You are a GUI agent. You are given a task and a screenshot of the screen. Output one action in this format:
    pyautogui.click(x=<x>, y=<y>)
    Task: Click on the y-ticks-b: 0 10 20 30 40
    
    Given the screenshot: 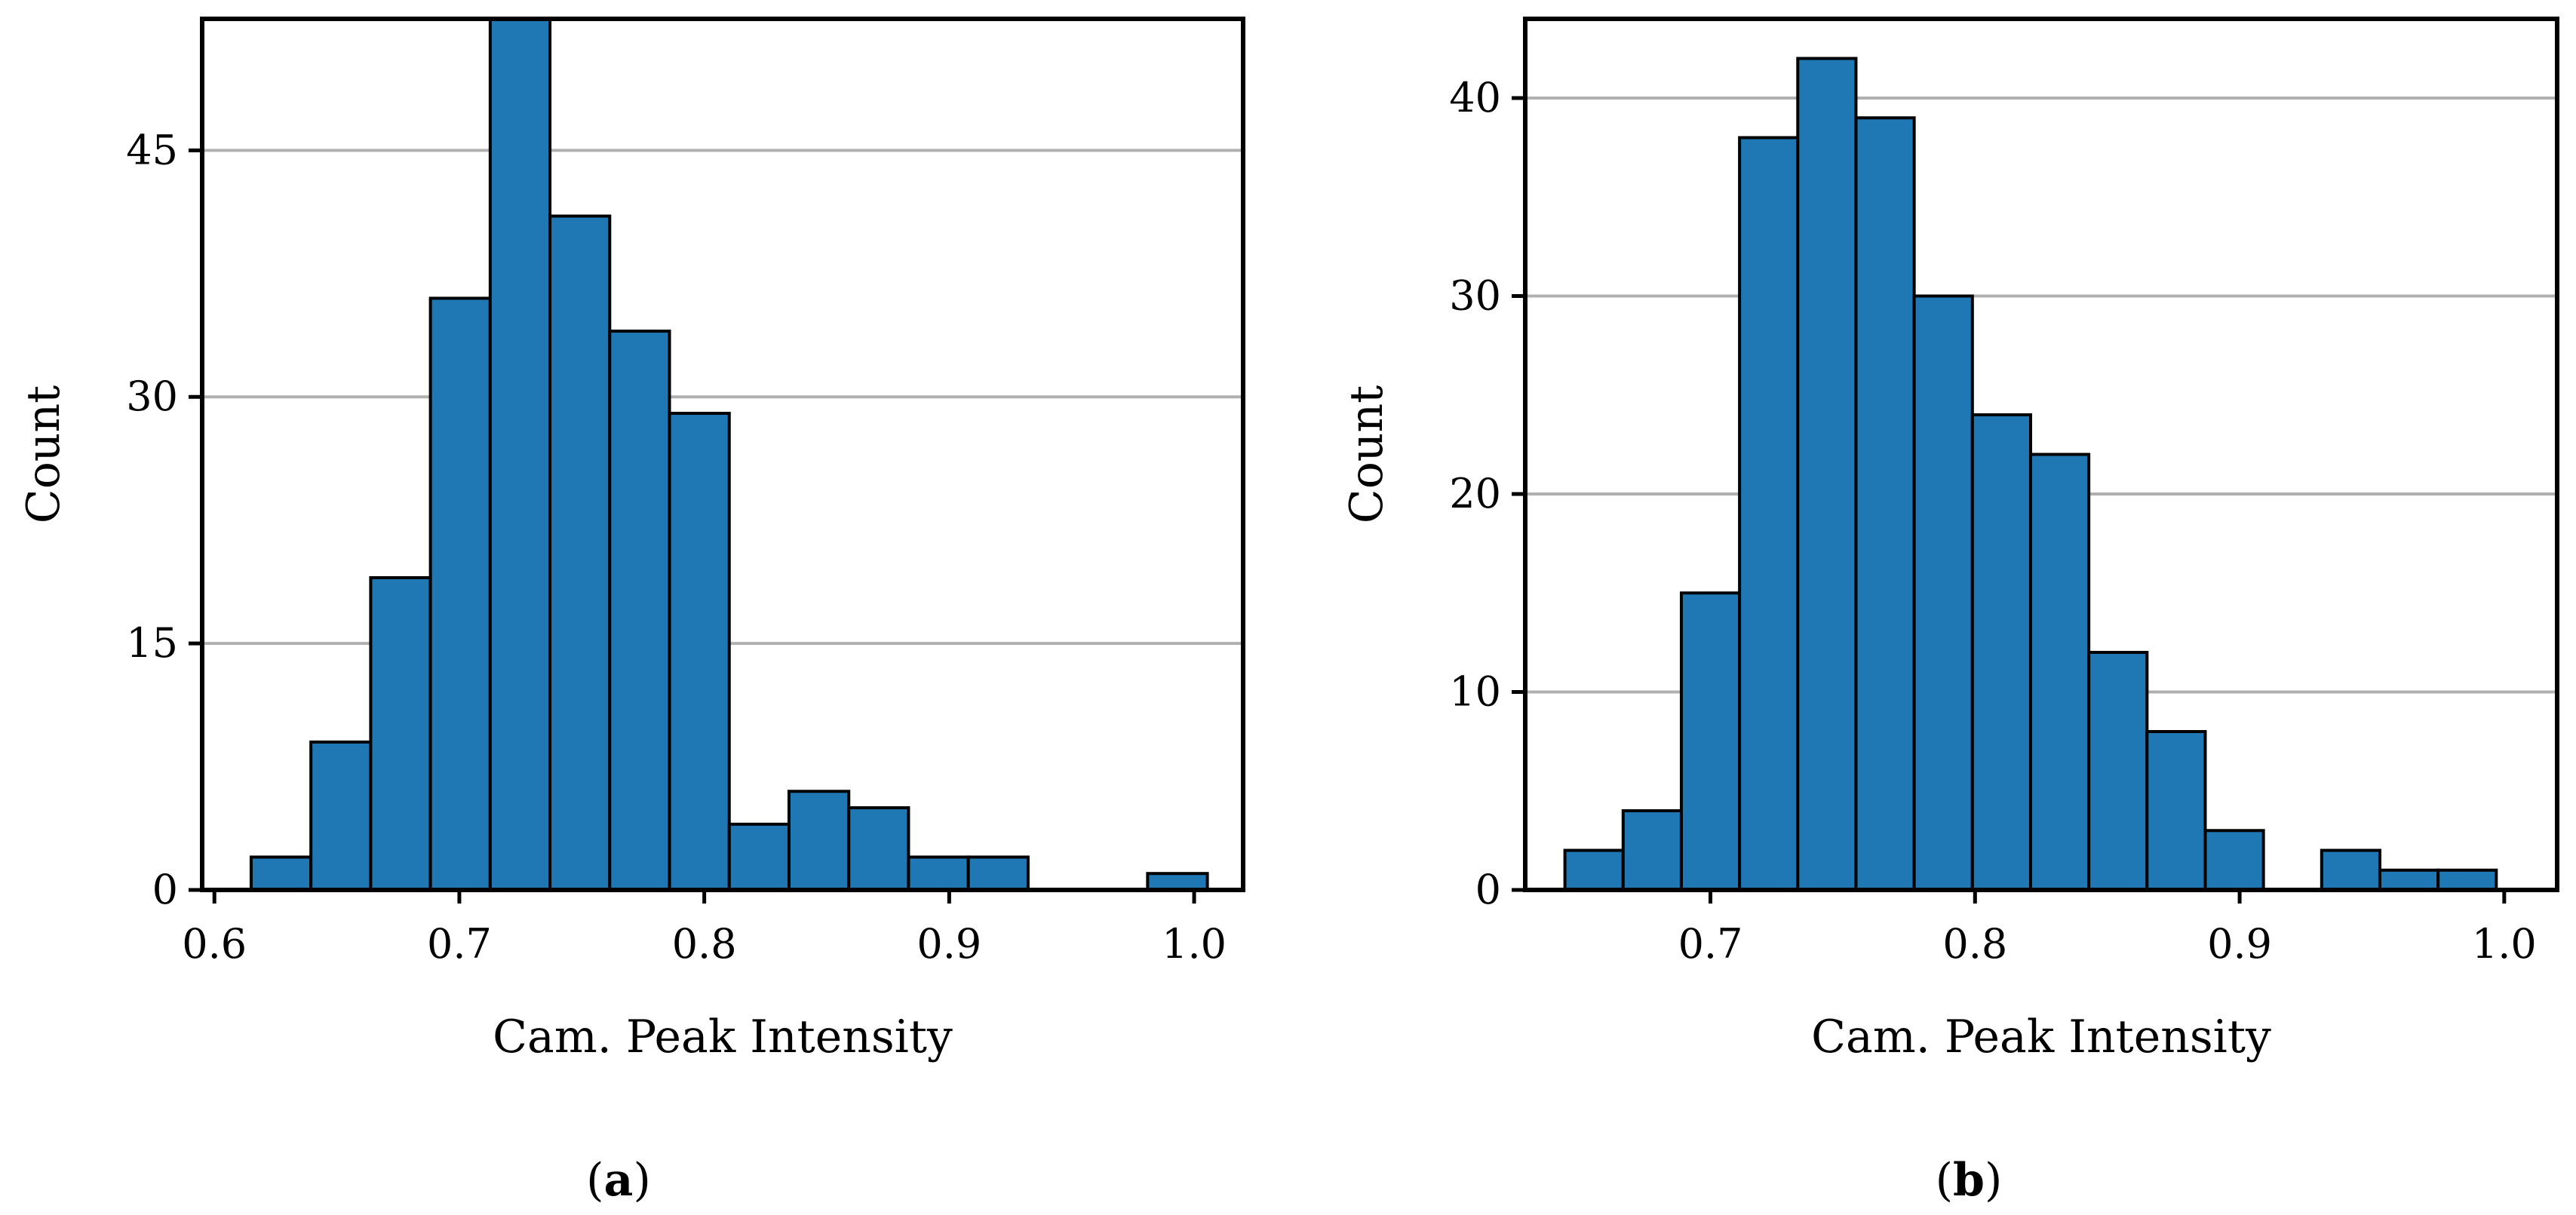 What is the action you would take?
    pyautogui.click(x=1487, y=493)
    